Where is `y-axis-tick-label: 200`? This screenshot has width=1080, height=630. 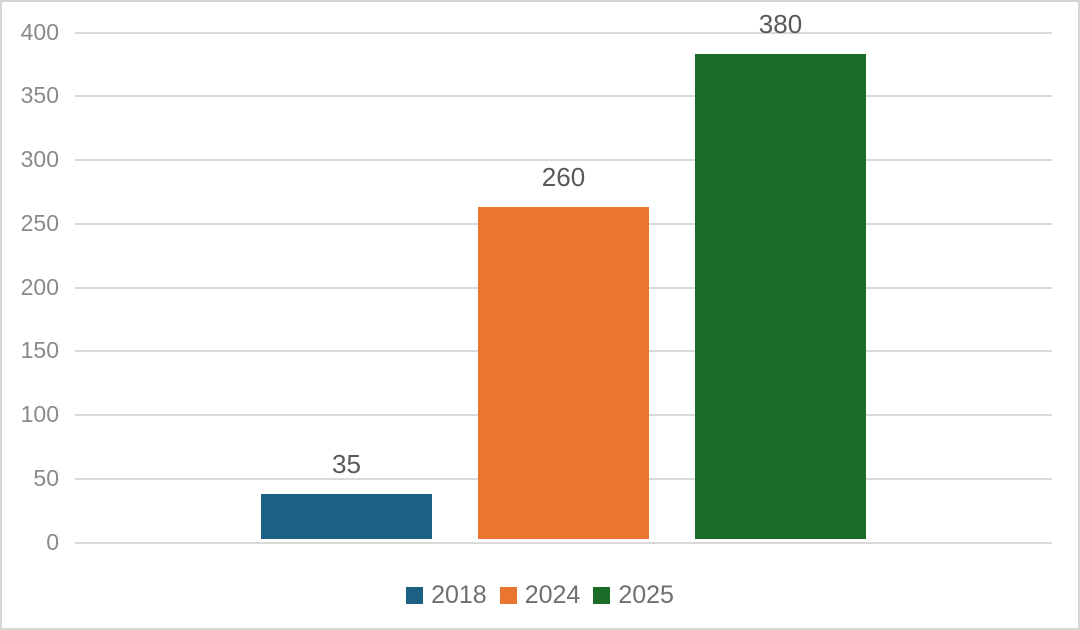
y-axis-tick-label: 200 is located at coordinates (39, 286).